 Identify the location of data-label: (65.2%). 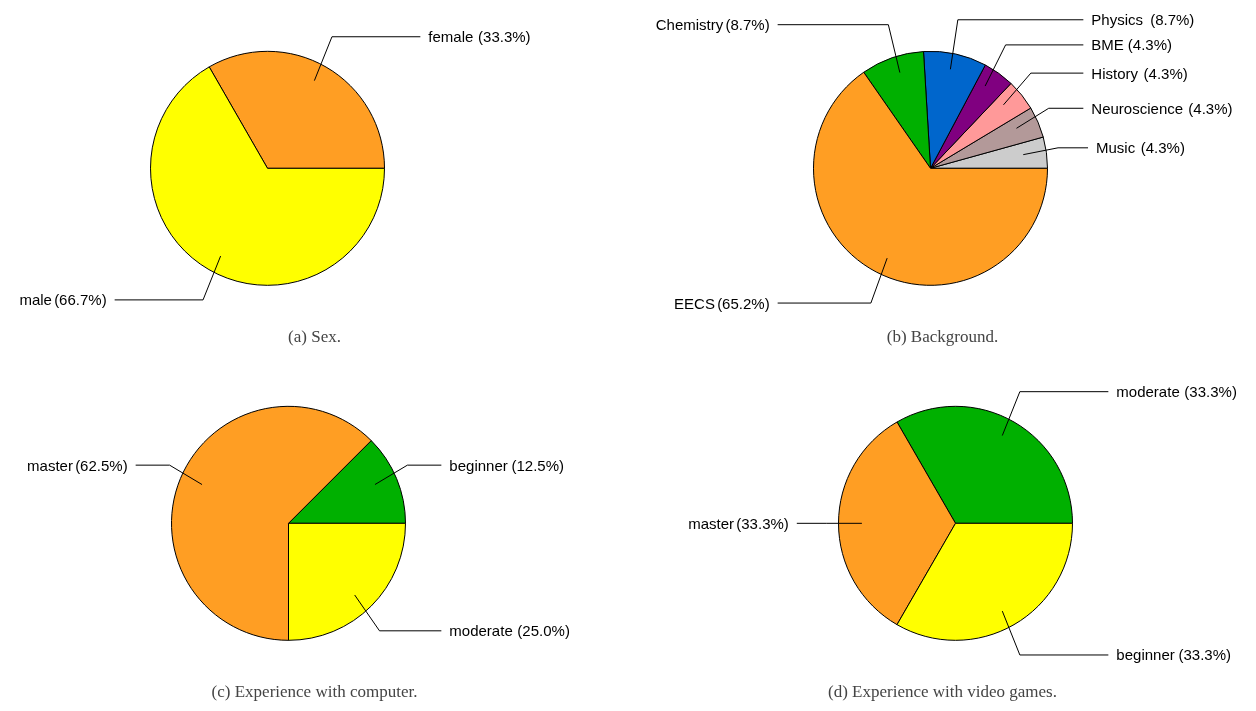
(743, 303).